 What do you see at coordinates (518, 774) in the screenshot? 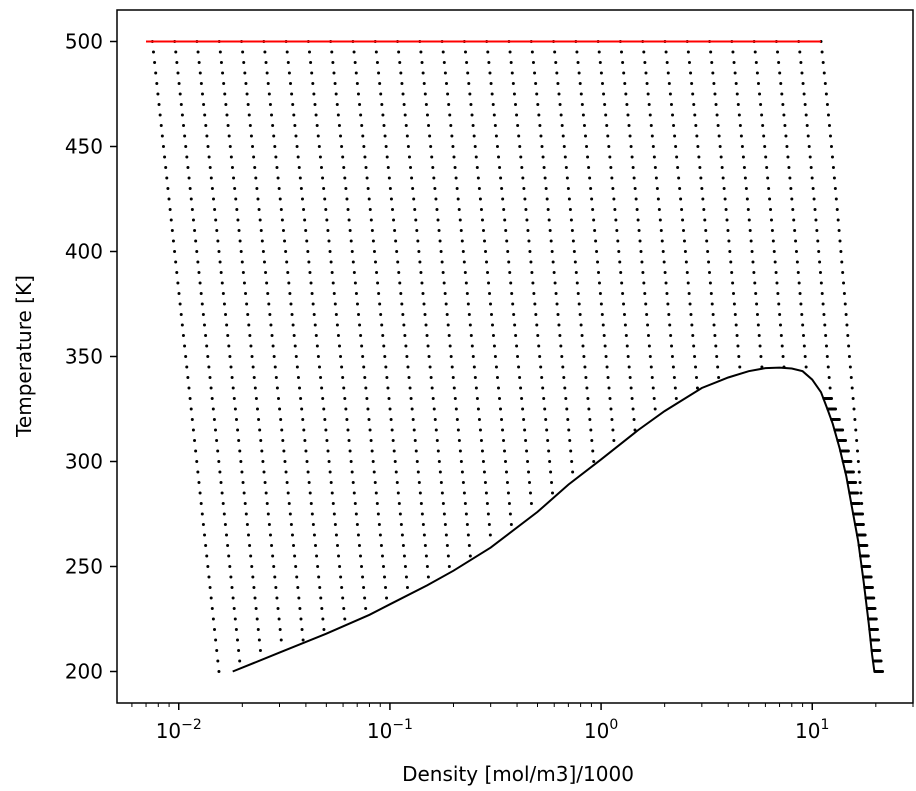
I see `x-axis-label: Density [mol/m3]/1000` at bounding box center [518, 774].